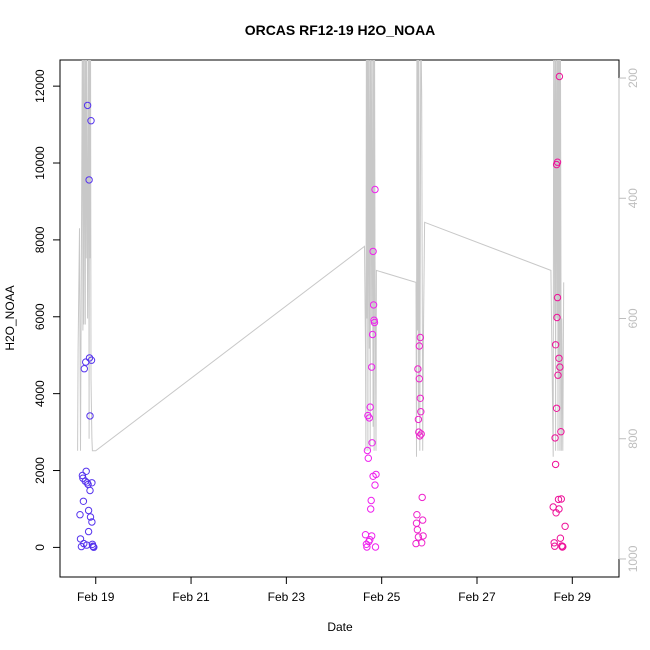 The width and height of the screenshot is (650, 650). What do you see at coordinates (633, 318) in the screenshot?
I see `y-right-tick-label: 600` at bounding box center [633, 318].